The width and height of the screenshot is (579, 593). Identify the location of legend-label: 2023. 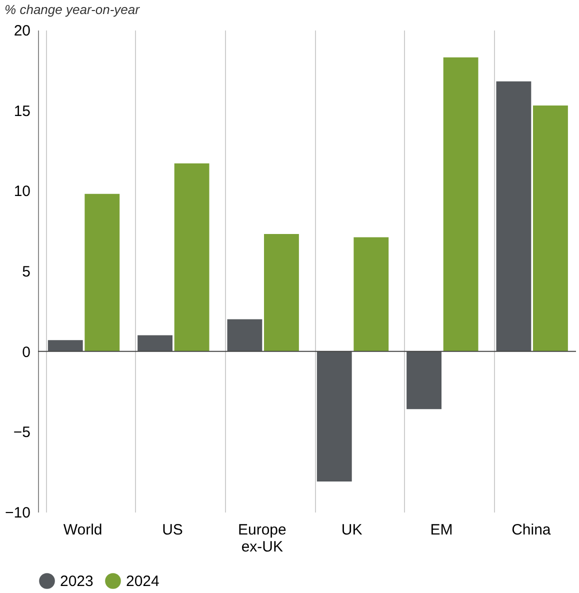
(77, 581).